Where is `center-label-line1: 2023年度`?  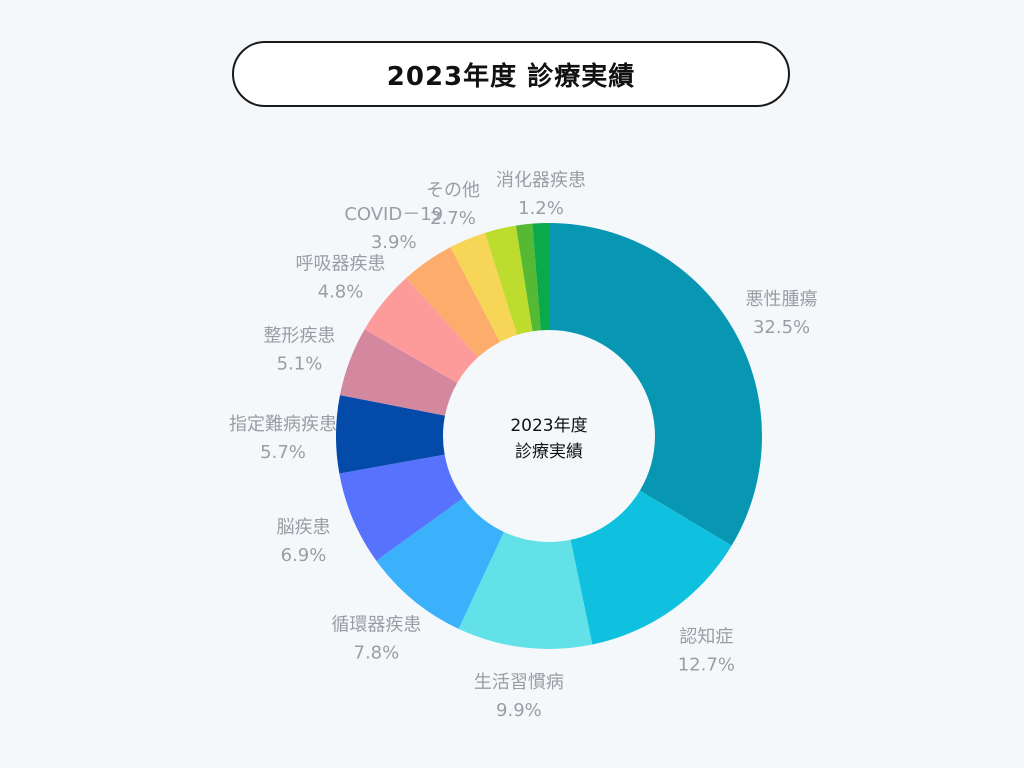 center-label-line1: 2023年度 is located at coordinates (548, 426).